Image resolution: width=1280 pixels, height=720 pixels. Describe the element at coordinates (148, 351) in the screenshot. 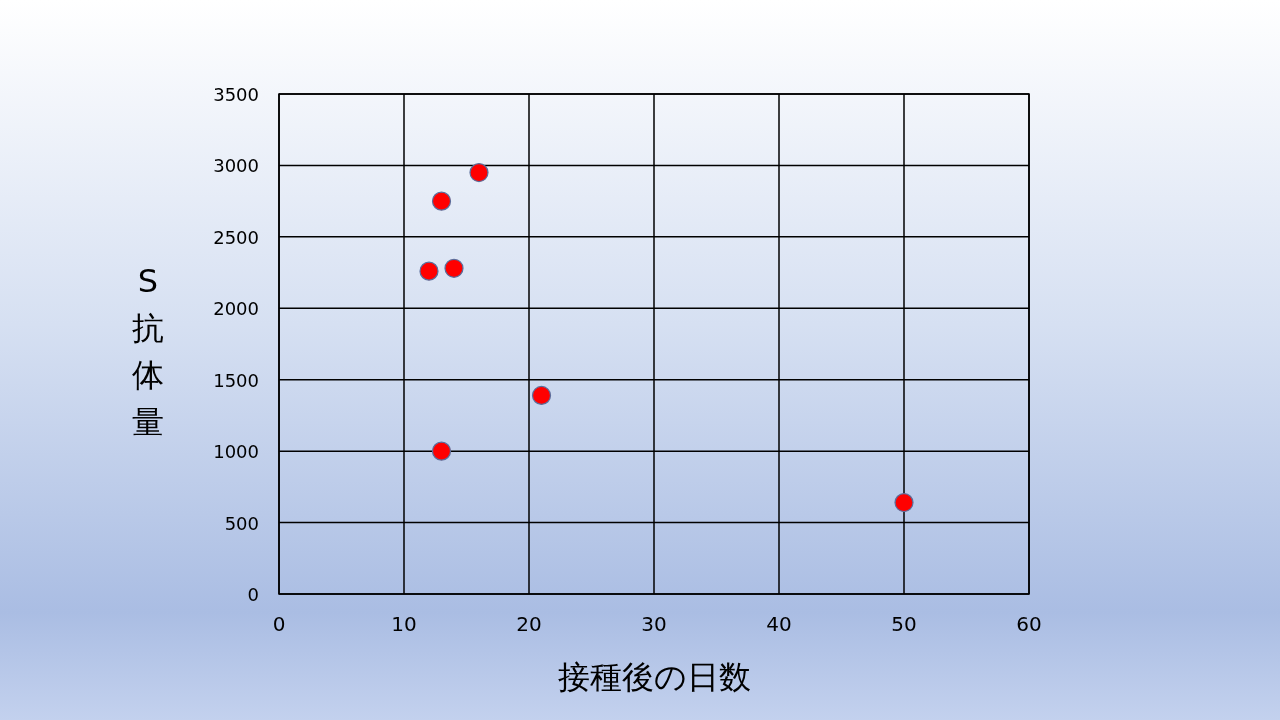

I see `y-axis-title: S抗体量` at that location.